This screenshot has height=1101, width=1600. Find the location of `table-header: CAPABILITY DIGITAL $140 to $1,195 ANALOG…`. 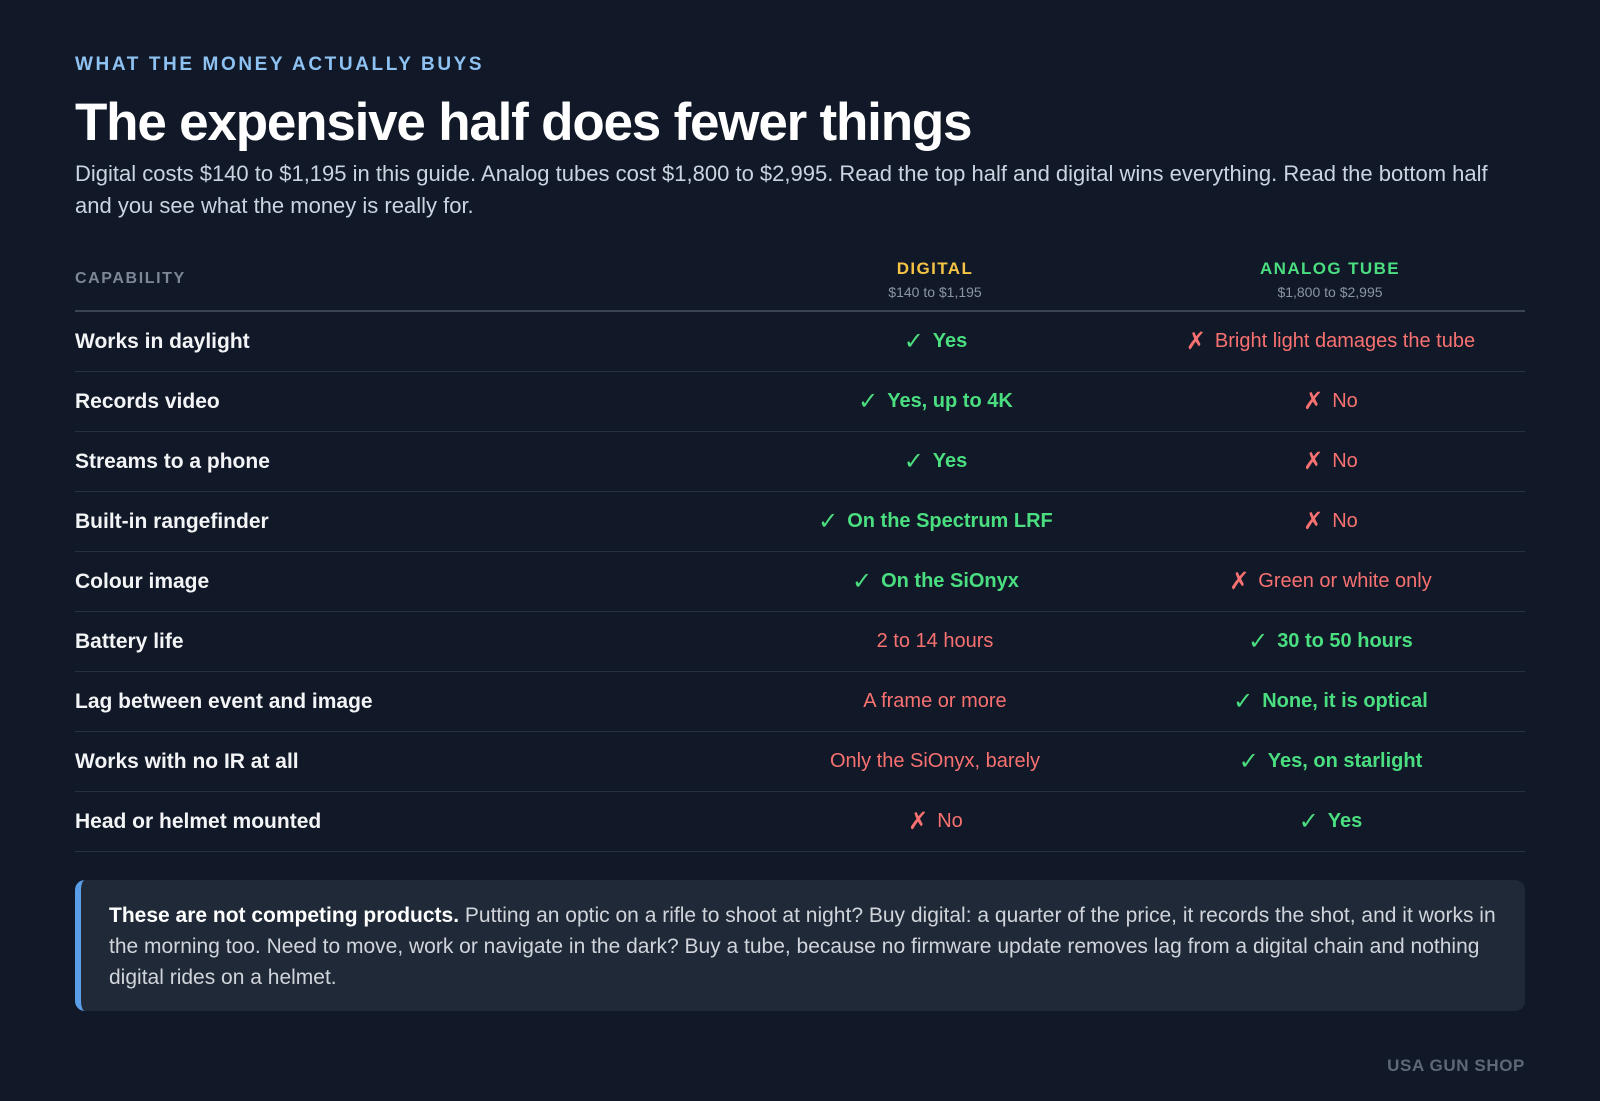

table-header: CAPABILITY DIGITAL $140 to $1,195 ANALOG… is located at coordinates (800, 280).